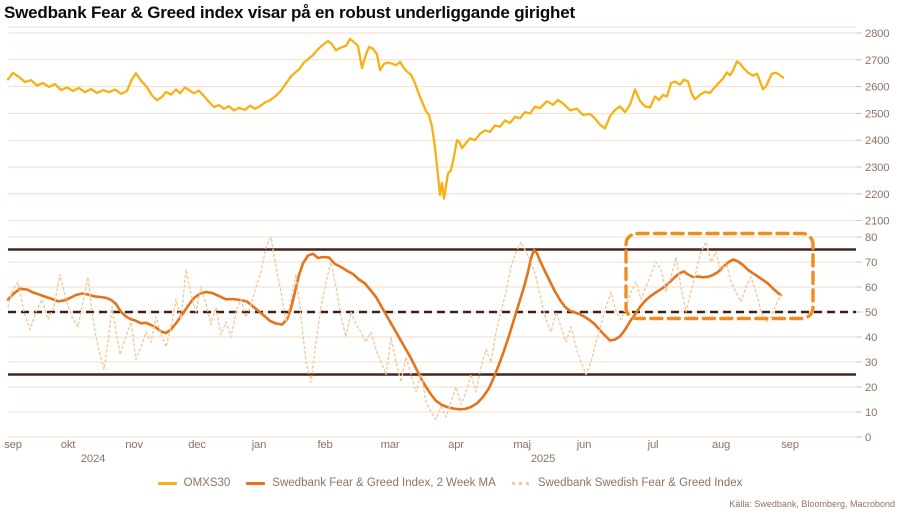 The image size is (900, 515). What do you see at coordinates (868, 438) in the screenshot?
I see `index-axis-label: 0` at bounding box center [868, 438].